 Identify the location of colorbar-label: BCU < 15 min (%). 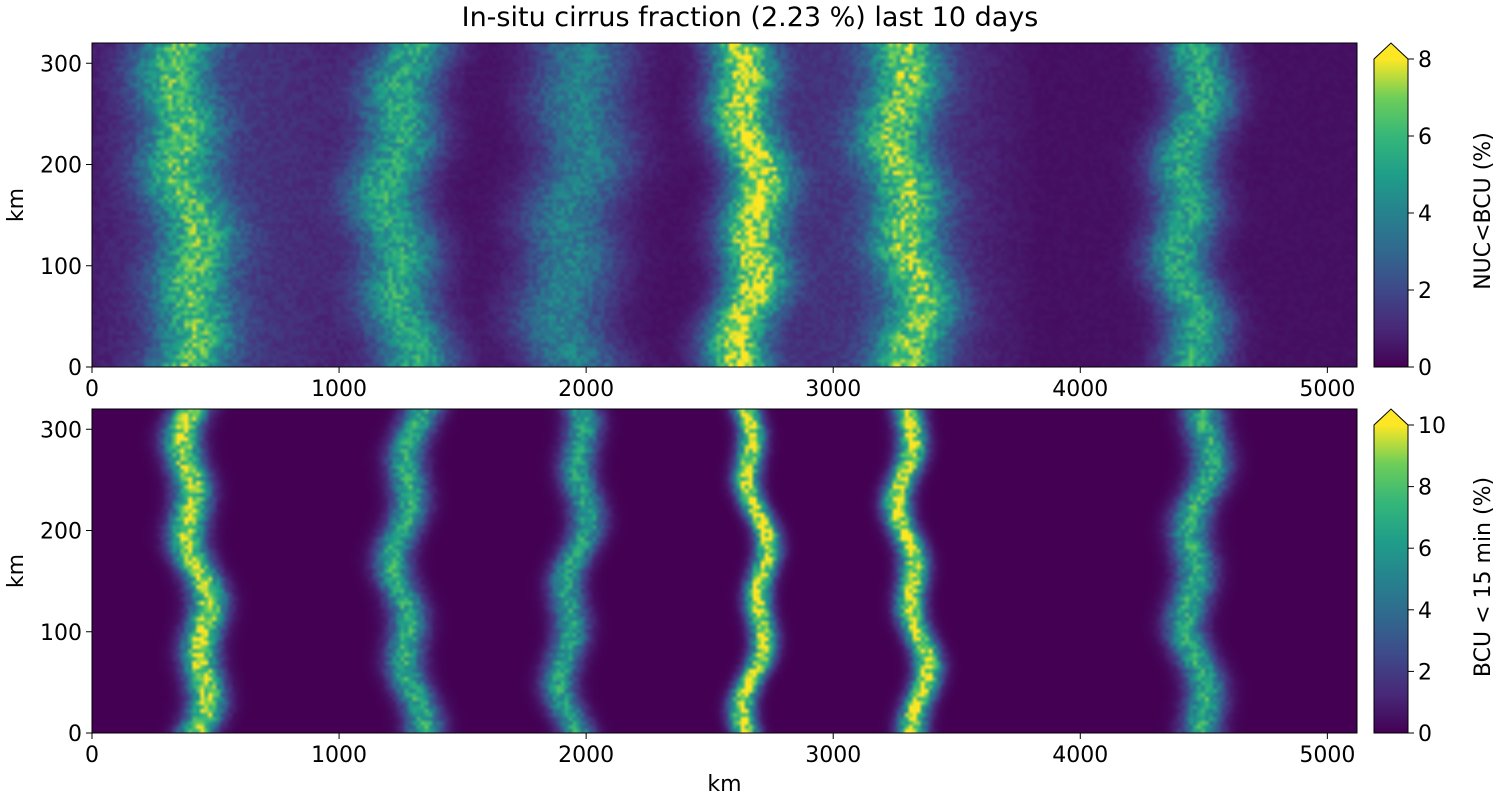
(1483, 577).